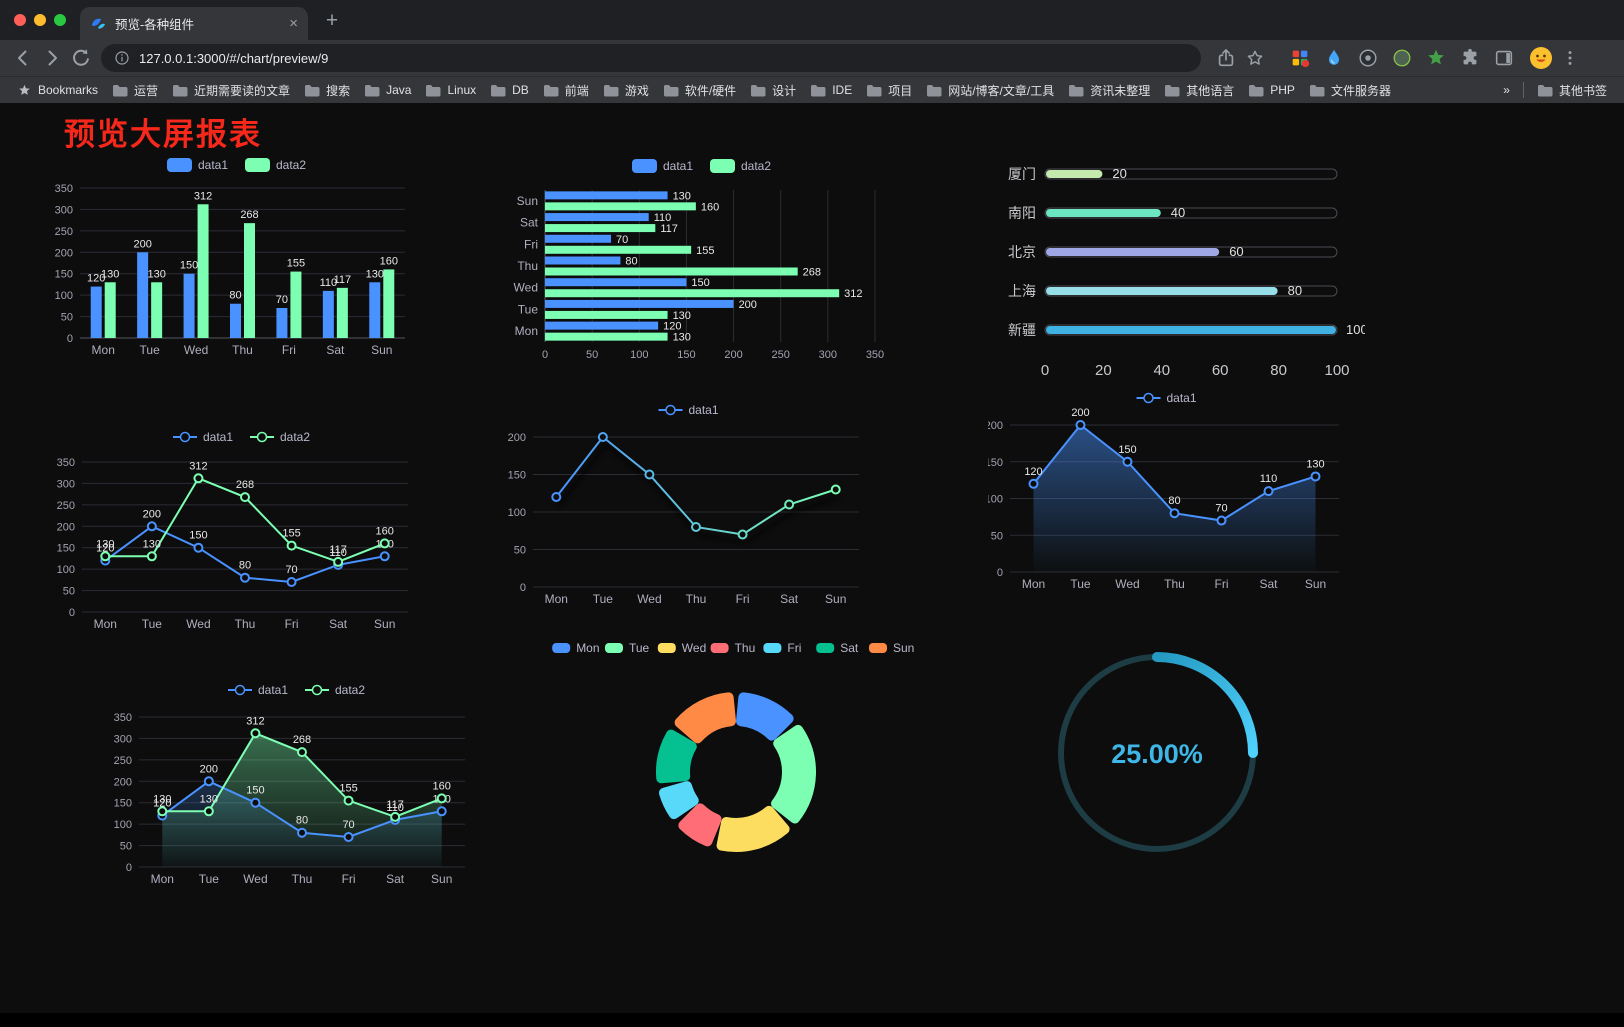 This screenshot has height=1027, width=1624. What do you see at coordinates (1074, 174) in the screenshot?
I see `capsule-bar-厦门` at bounding box center [1074, 174].